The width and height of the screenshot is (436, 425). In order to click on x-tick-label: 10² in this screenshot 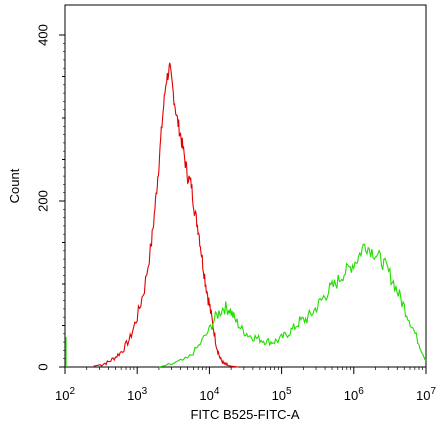, I will do `click(65, 394)`.